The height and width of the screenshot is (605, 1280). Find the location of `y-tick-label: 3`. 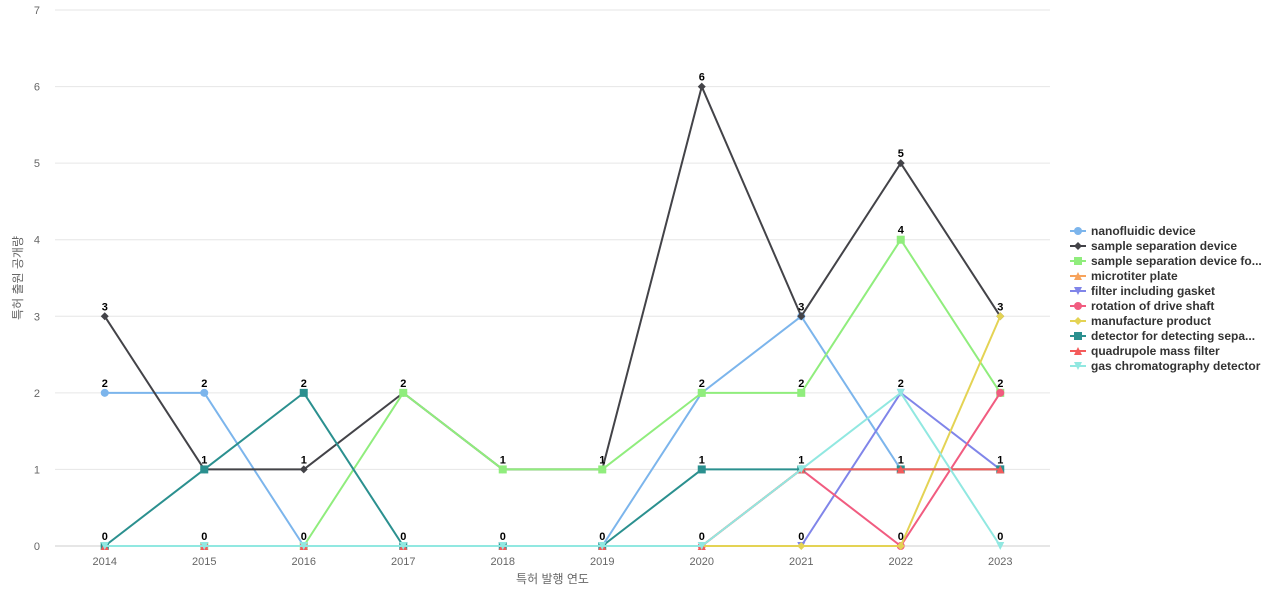

y-tick-label: 3 is located at coordinates (37, 317).